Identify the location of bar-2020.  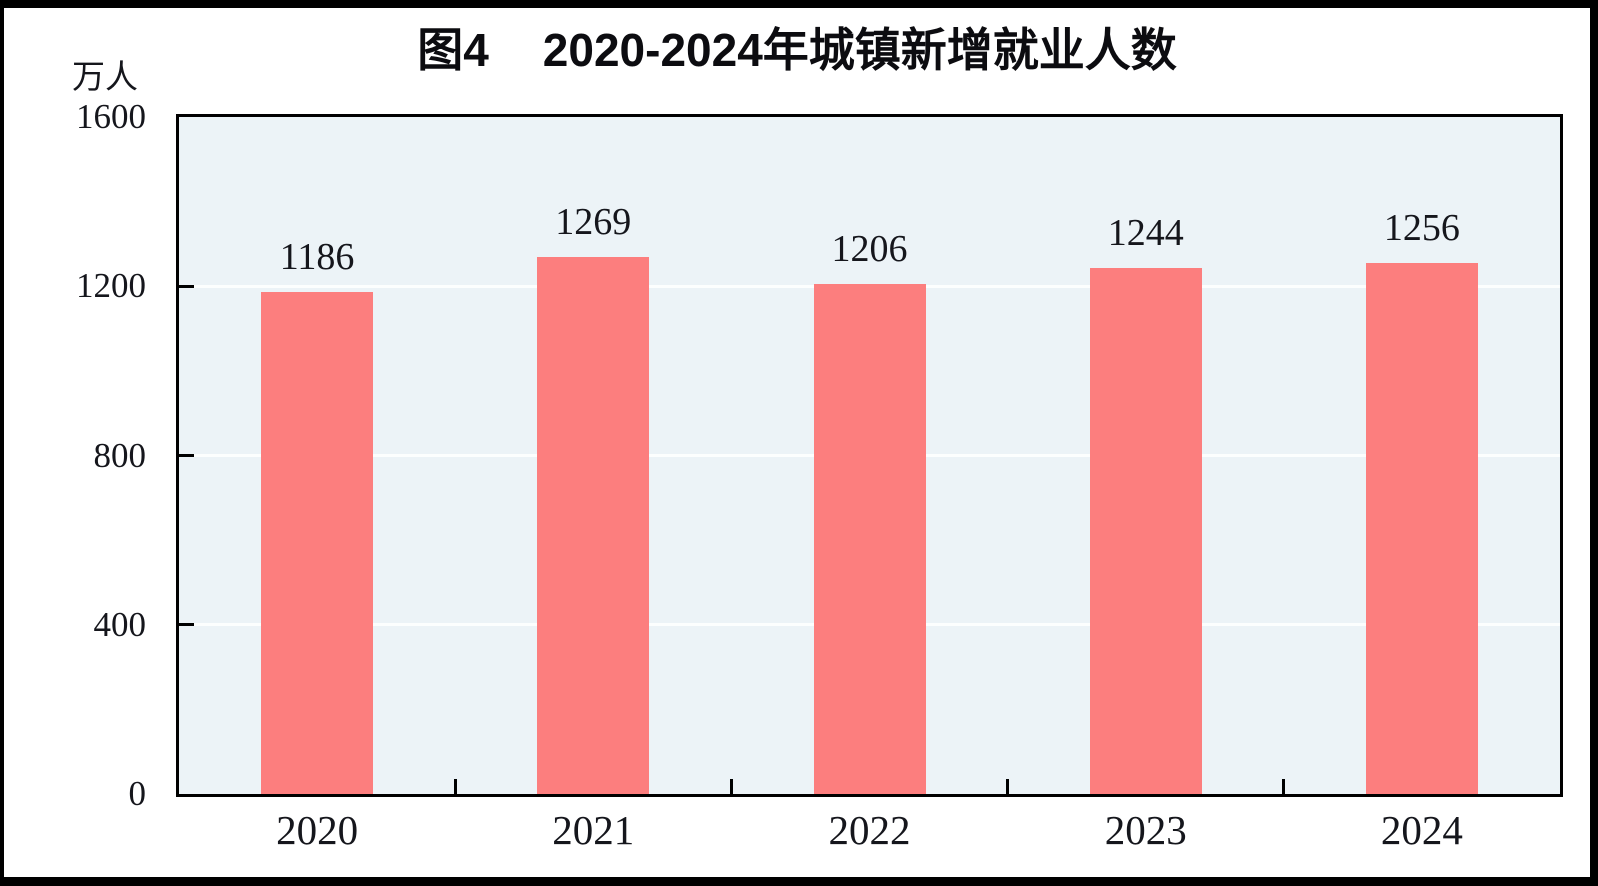
(317, 543).